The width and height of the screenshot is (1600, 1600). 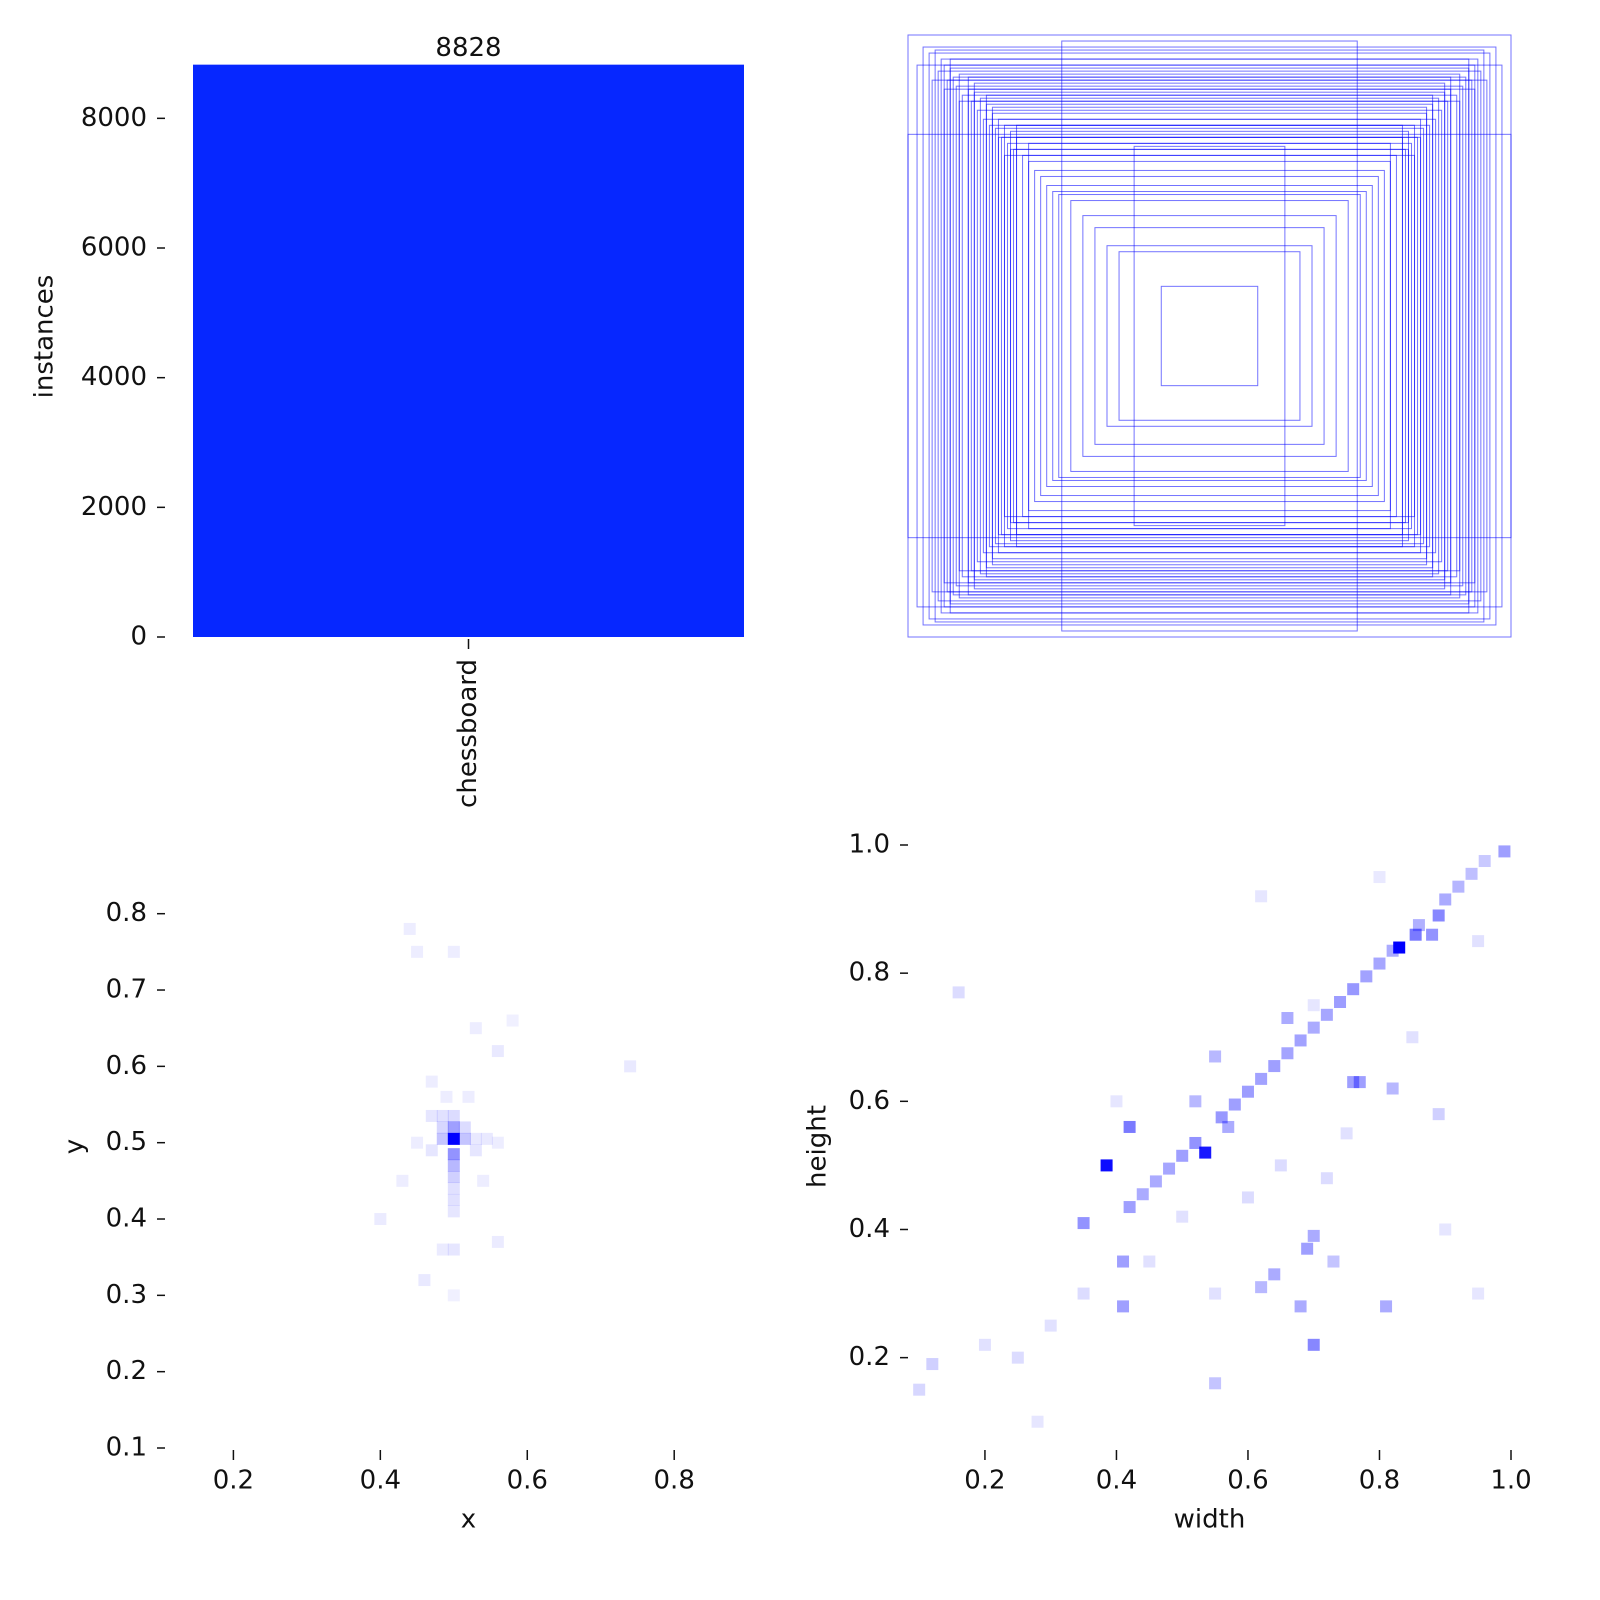 I want to click on y-tick-label: 0.1, so click(x=126, y=1448).